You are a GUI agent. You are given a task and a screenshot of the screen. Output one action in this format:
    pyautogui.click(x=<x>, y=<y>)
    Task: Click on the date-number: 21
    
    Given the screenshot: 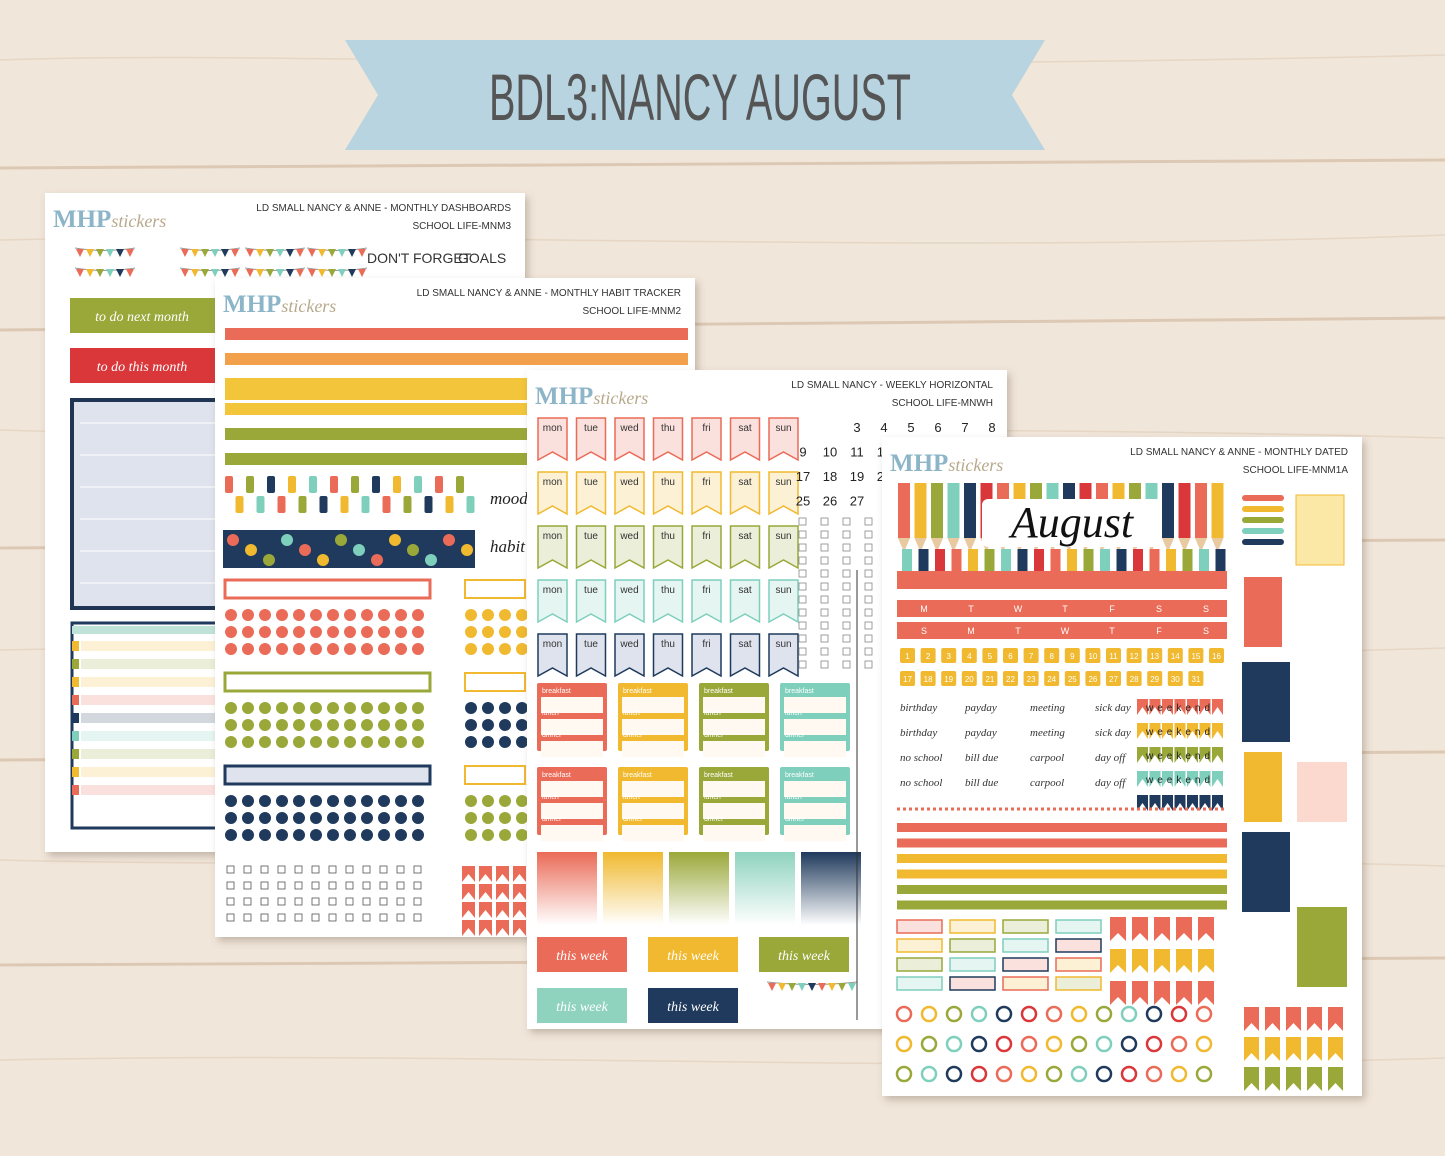 What is the action you would take?
    pyautogui.click(x=989, y=679)
    